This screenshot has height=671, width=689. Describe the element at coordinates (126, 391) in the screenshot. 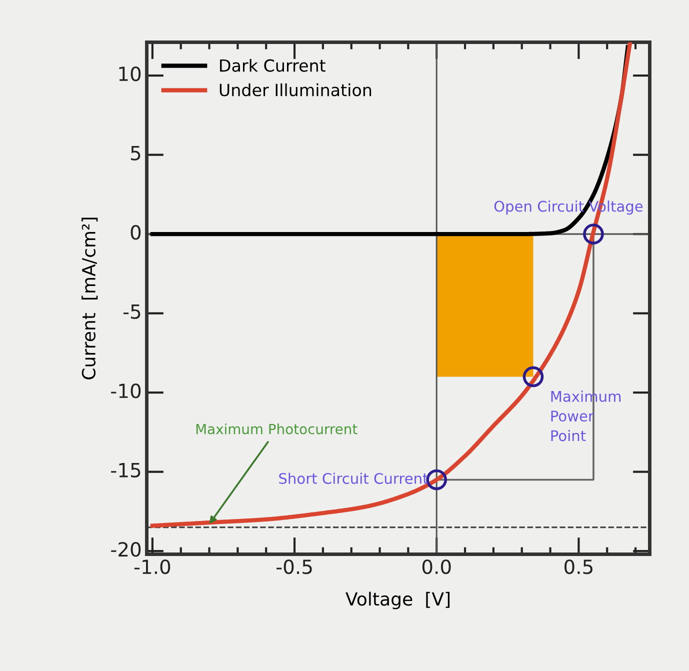

I see `y-tick-label: -10` at that location.